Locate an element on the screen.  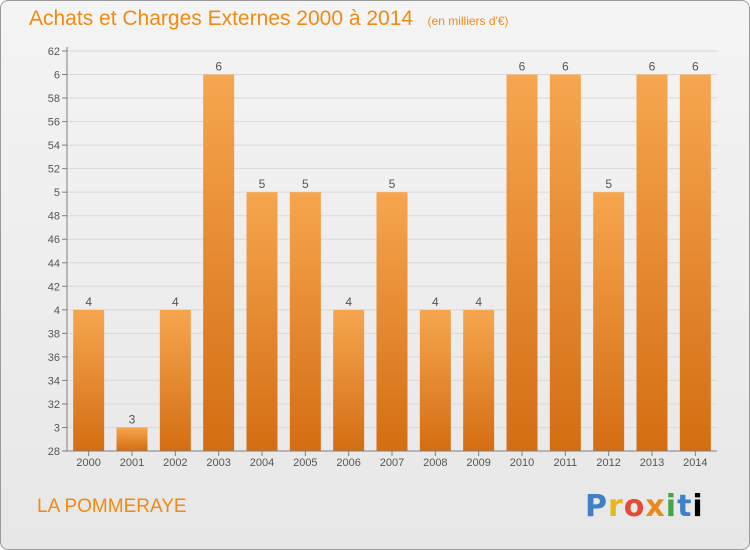
commune-name: LA POMMERAYE is located at coordinates (112, 506).